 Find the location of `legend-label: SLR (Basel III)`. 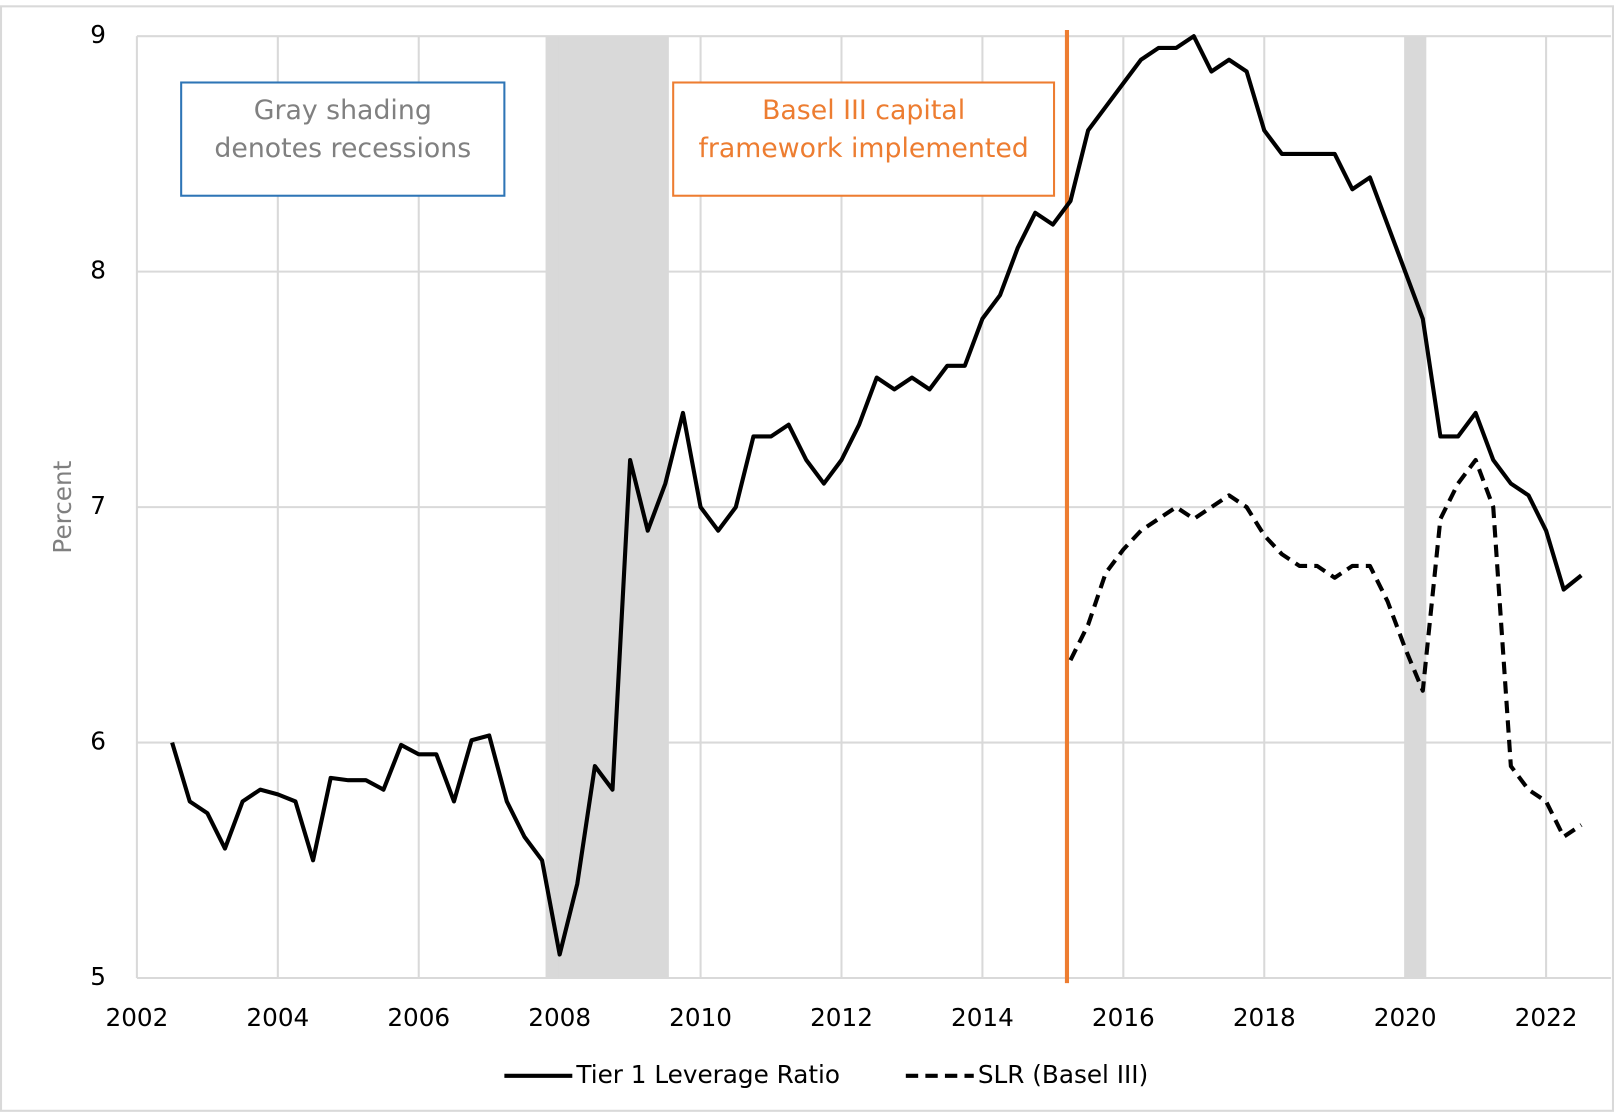

legend-label: SLR (Basel III) is located at coordinates (1063, 1074).